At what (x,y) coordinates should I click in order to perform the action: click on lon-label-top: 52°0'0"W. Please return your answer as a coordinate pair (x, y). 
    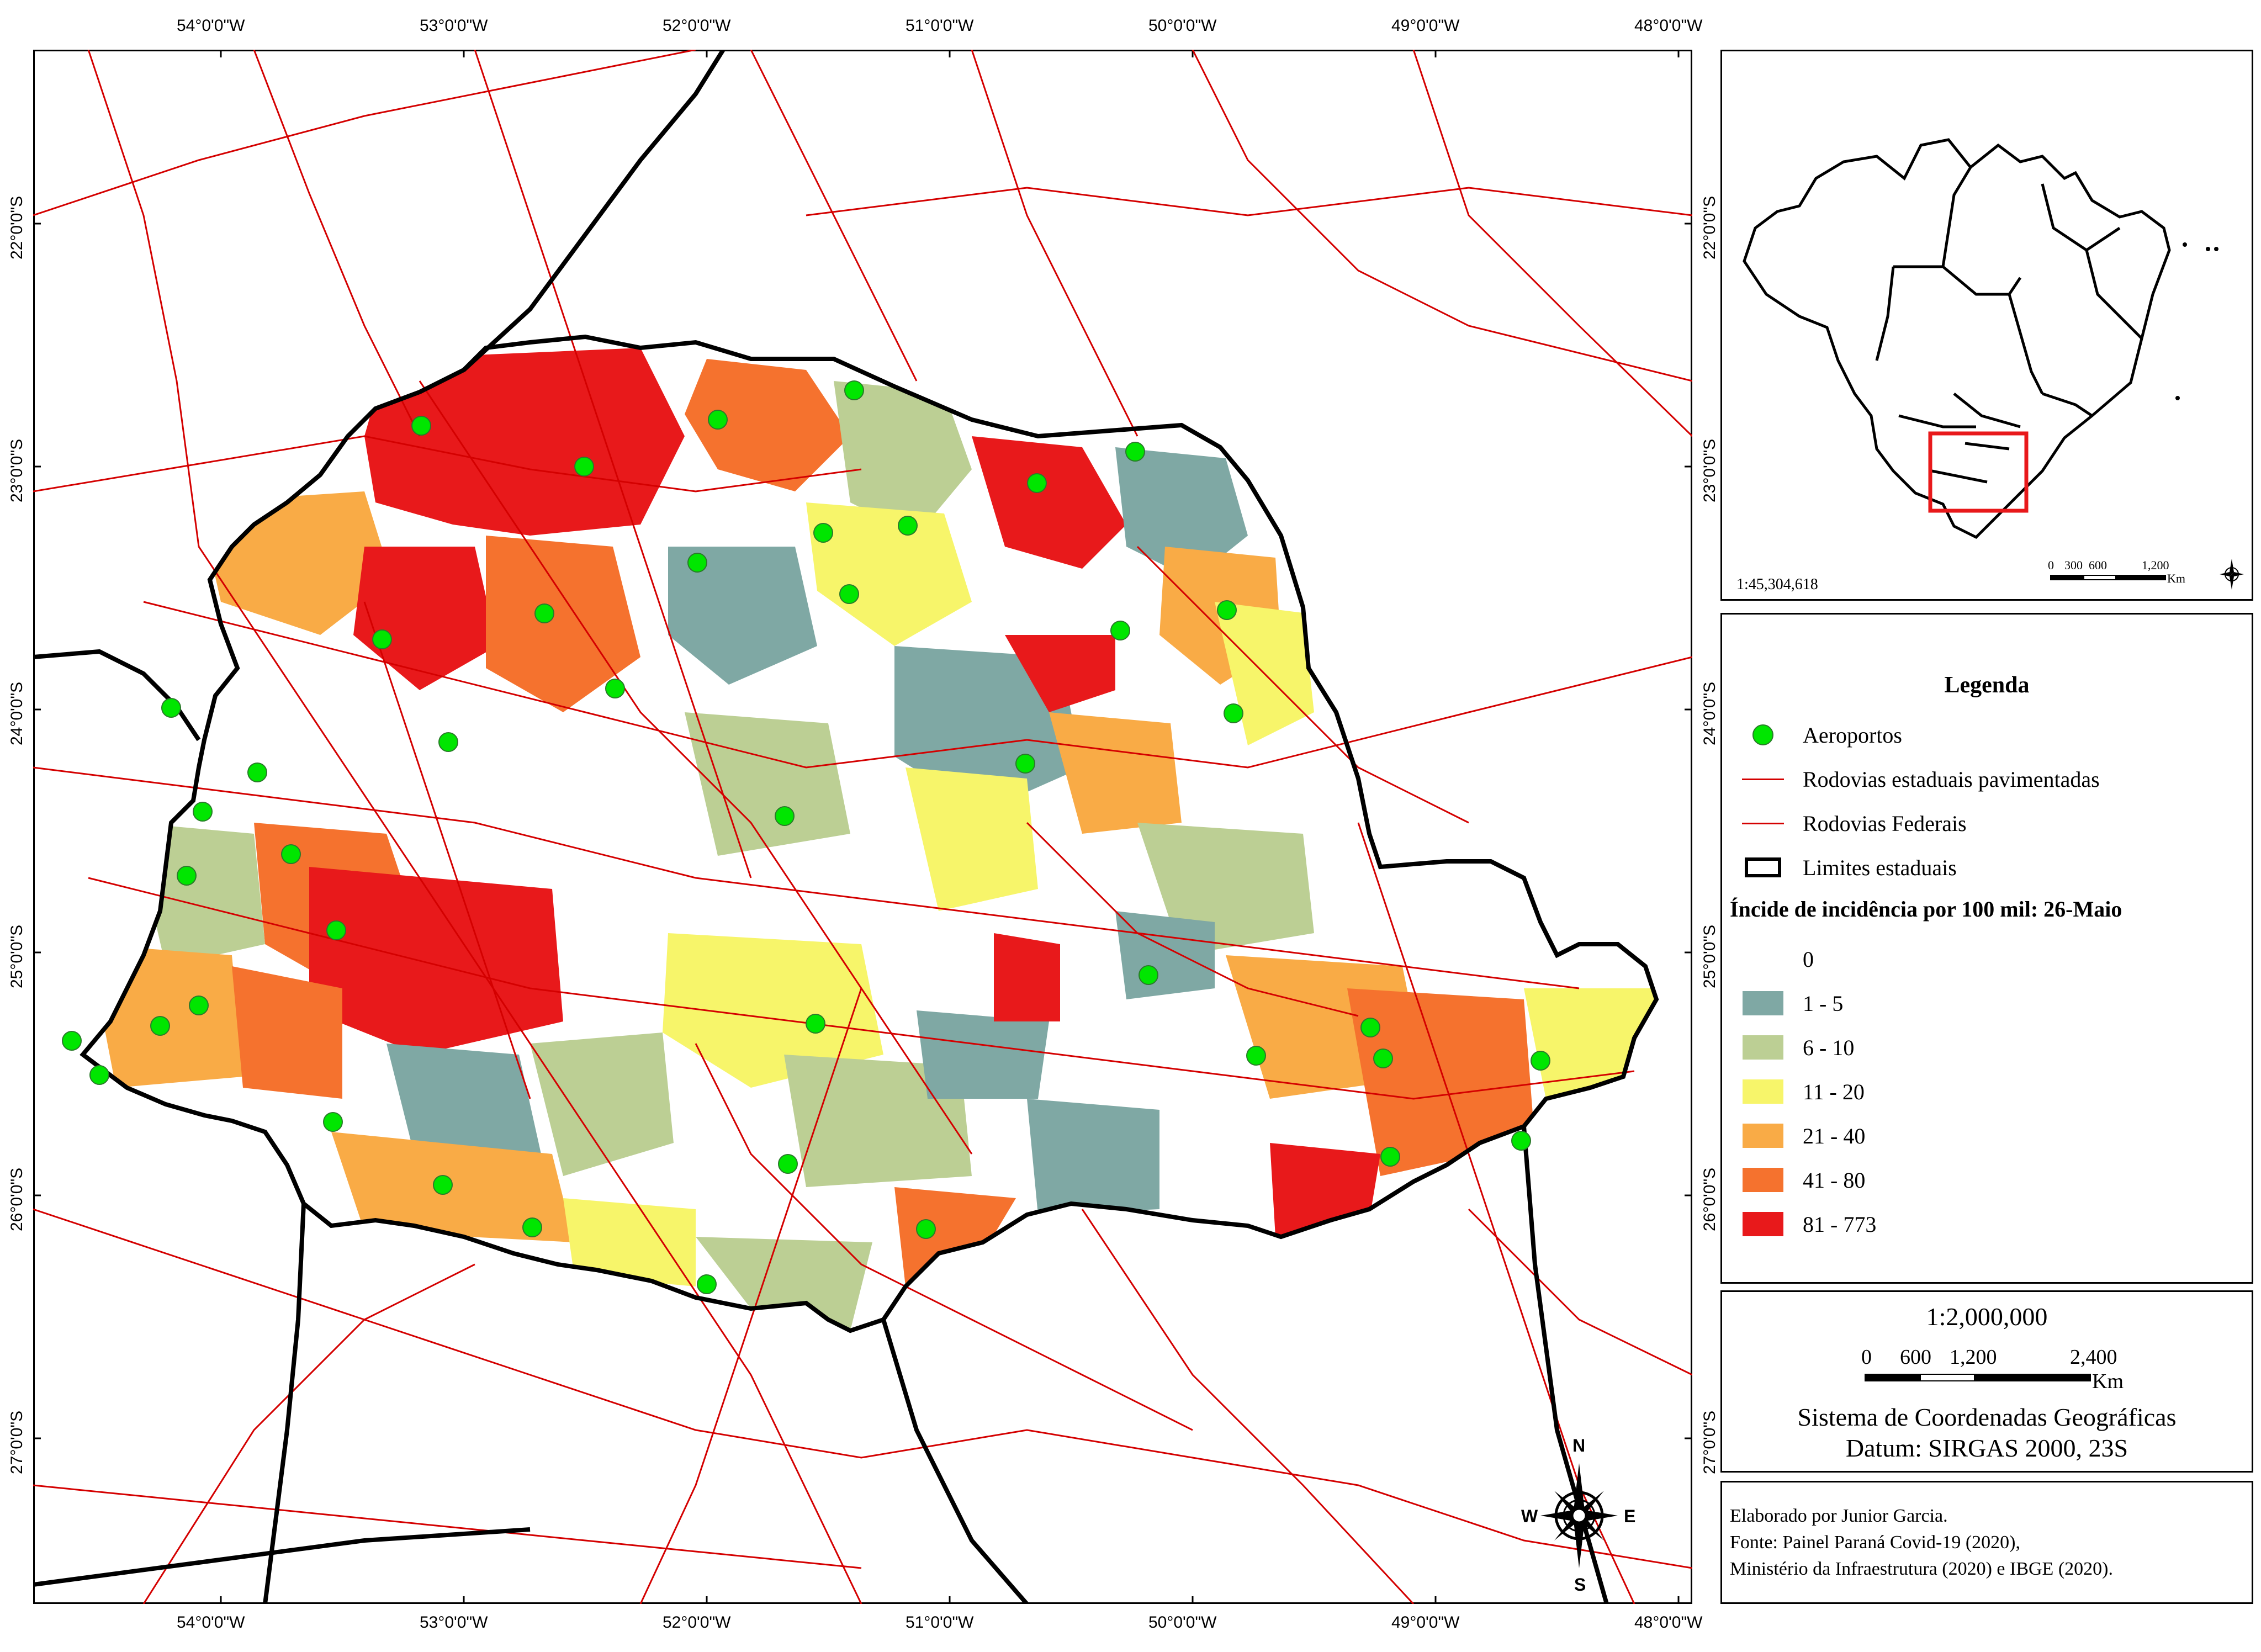
    Looking at the image, I should click on (697, 26).